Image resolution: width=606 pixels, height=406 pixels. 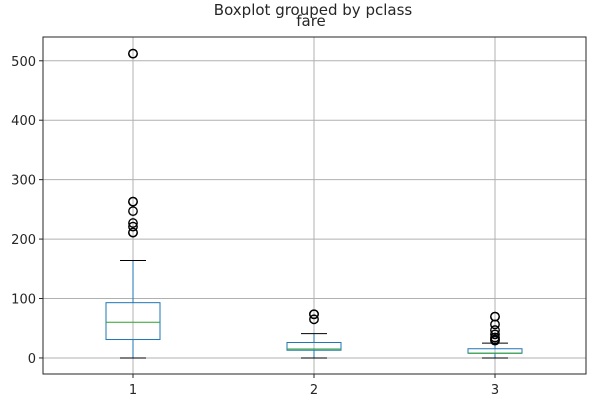 I want to click on y-tick-label: 100, so click(x=23, y=300).